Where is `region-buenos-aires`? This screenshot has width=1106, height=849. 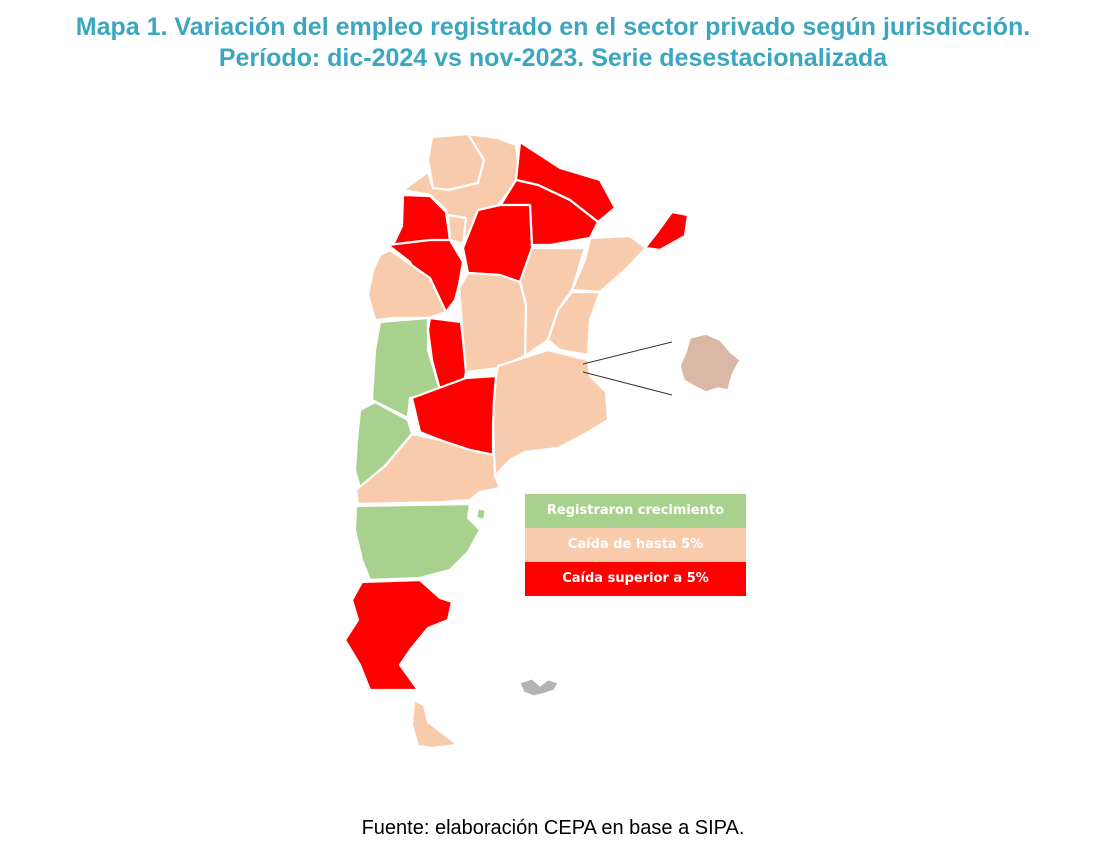
region-buenos-aires is located at coordinates (550, 413).